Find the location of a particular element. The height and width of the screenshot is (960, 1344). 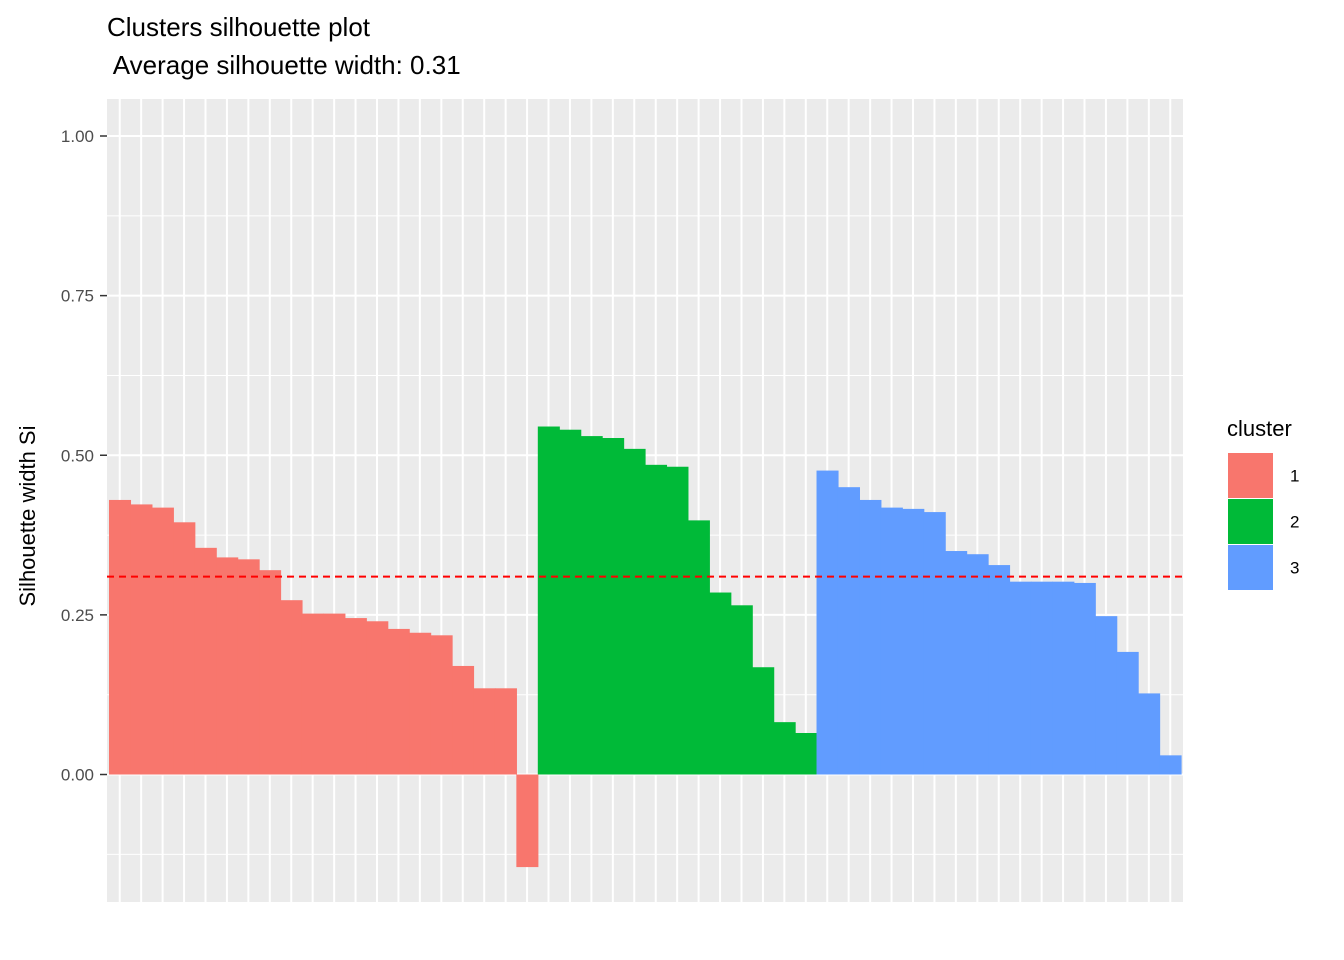

y-tick-label: 0.75 is located at coordinates (77, 296).